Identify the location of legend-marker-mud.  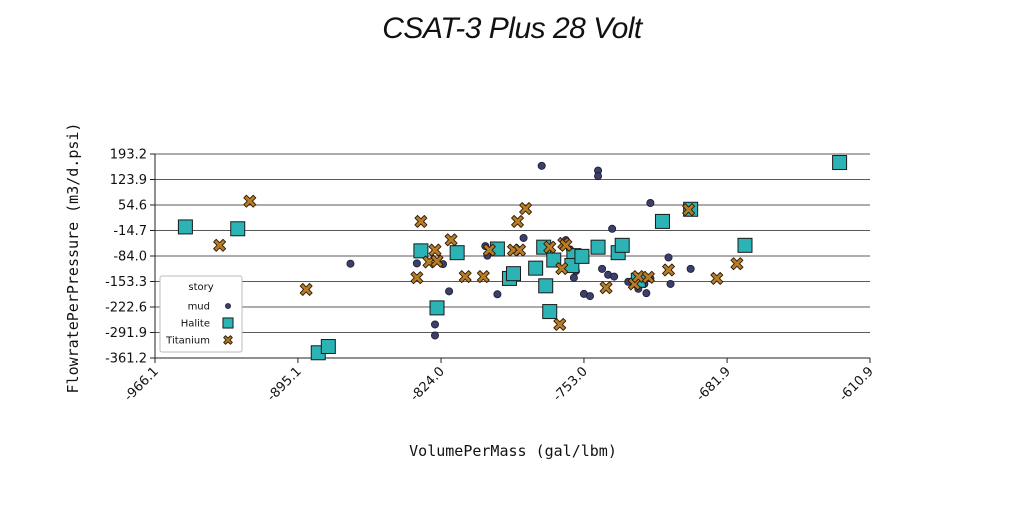
(228, 306).